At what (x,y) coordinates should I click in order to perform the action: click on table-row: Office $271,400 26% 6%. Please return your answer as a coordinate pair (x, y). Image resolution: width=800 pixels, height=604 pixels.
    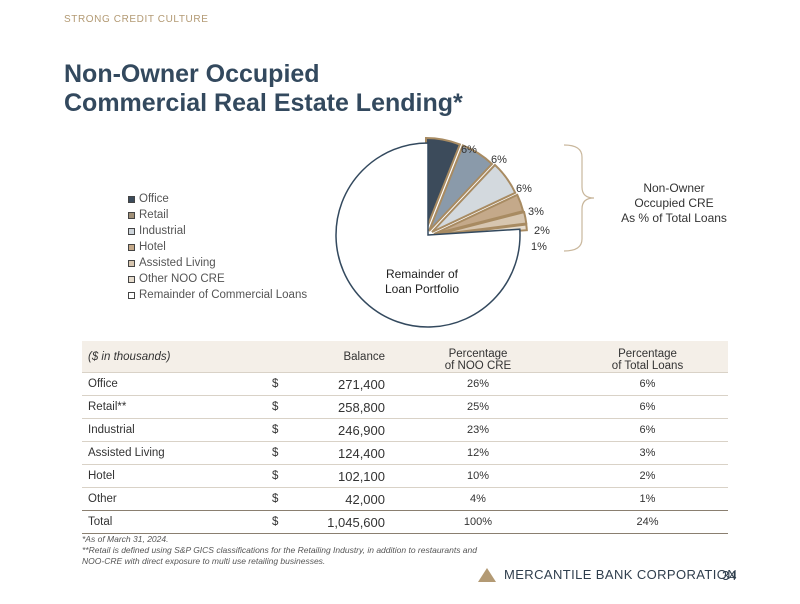
    Looking at the image, I should click on (405, 384).